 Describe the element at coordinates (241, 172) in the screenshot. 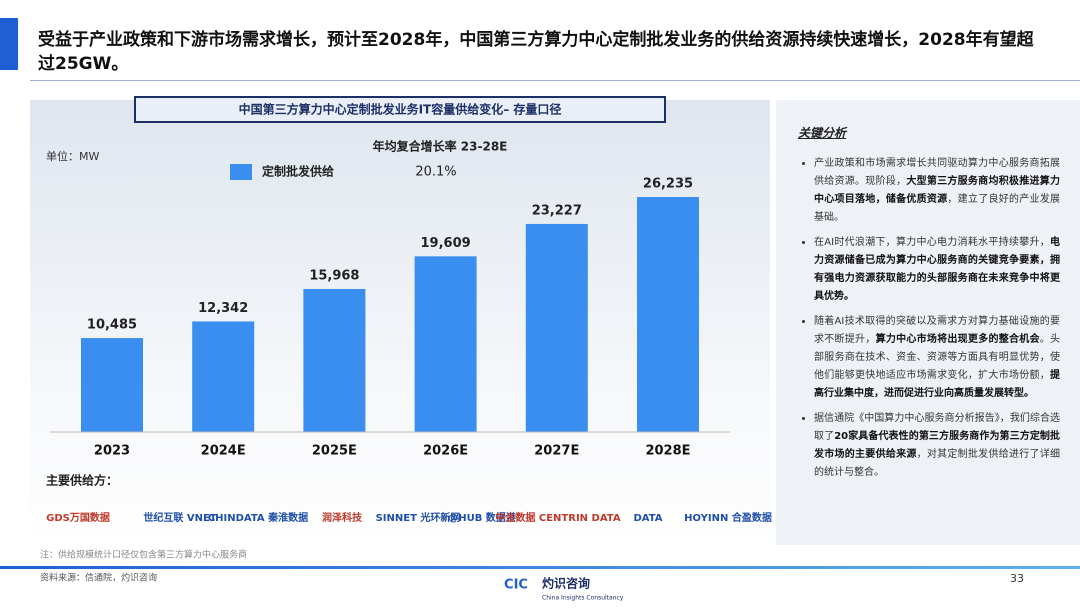

I see `legend-swatch` at that location.